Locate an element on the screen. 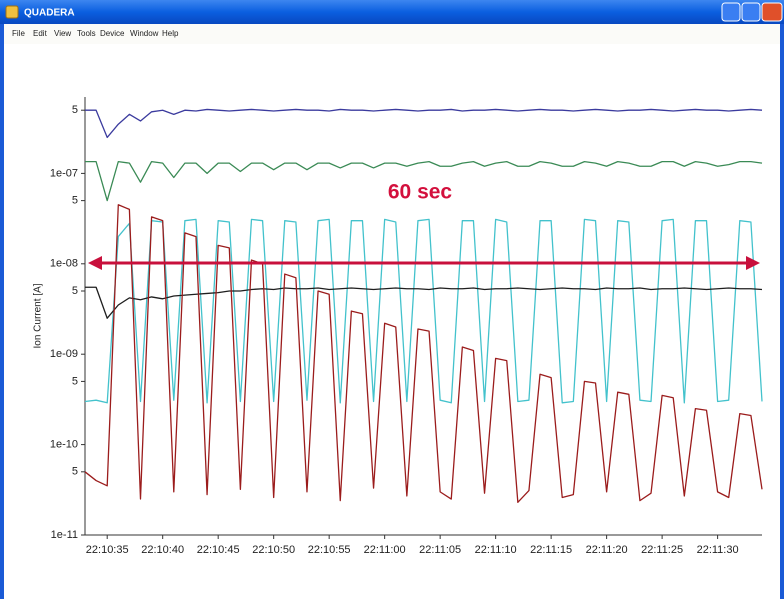  y-tick-label: 1e-11 is located at coordinates (64, 535).